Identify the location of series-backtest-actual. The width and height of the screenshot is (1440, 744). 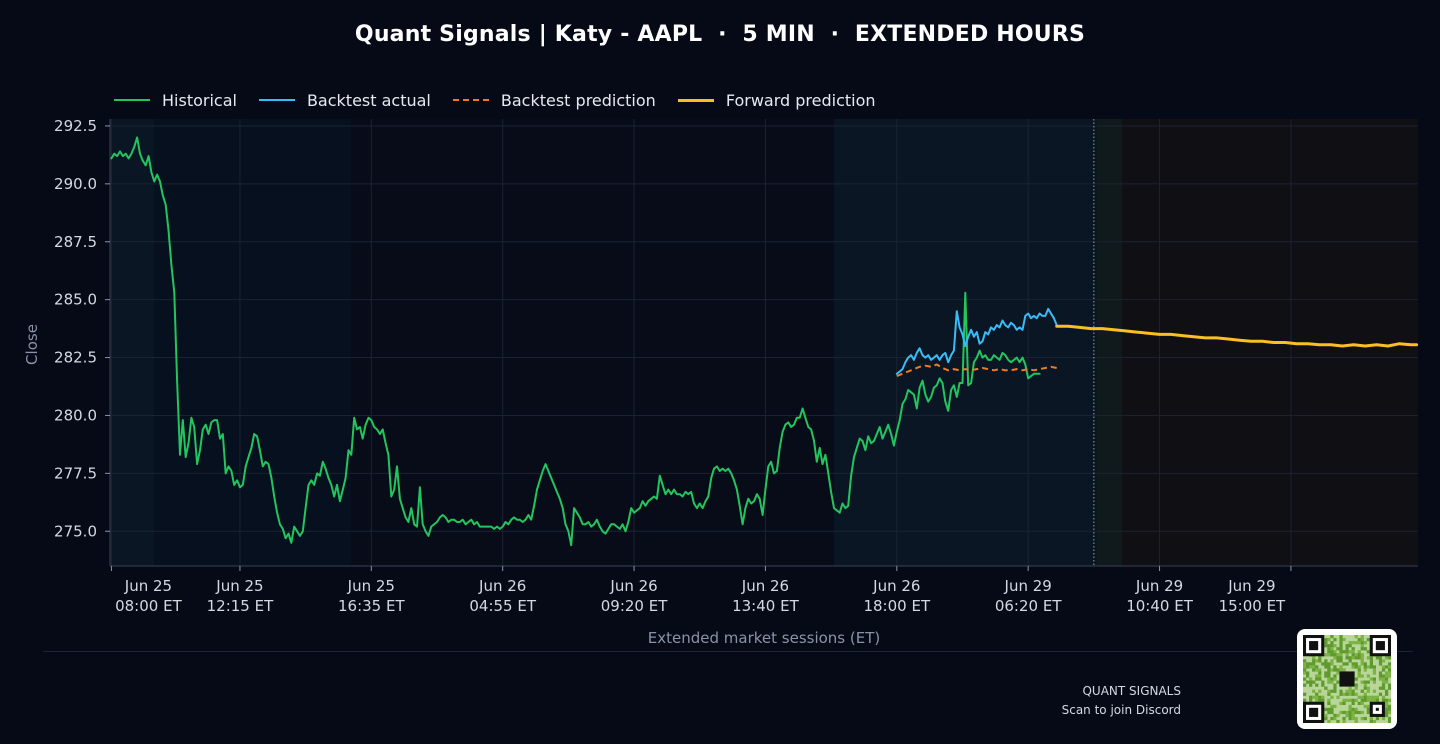
(976, 341).